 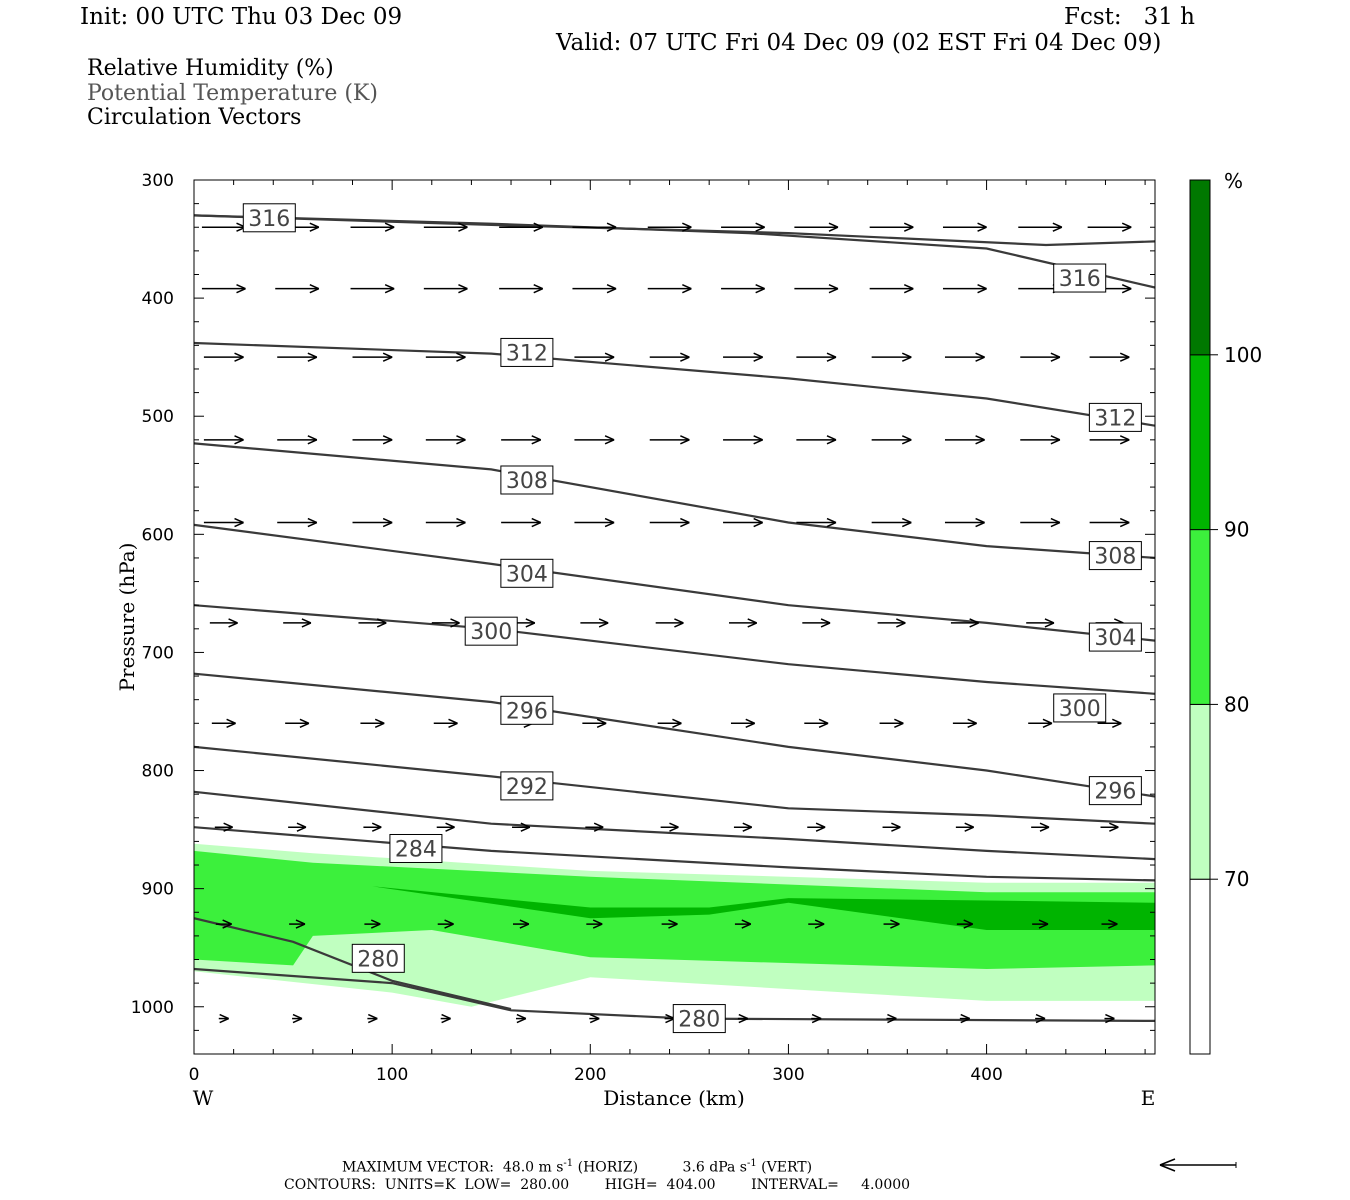 I want to click on colorbar-label: 100, so click(x=1243, y=355).